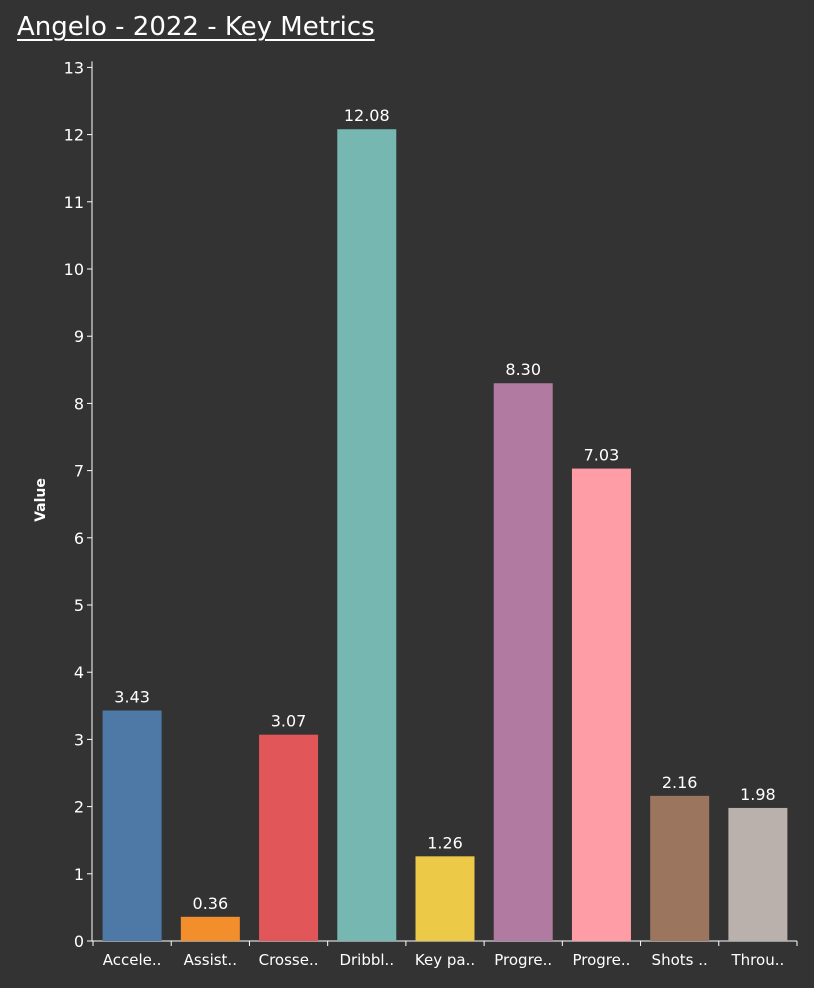  What do you see at coordinates (445, 943) in the screenshot?
I see `x-axis` at bounding box center [445, 943].